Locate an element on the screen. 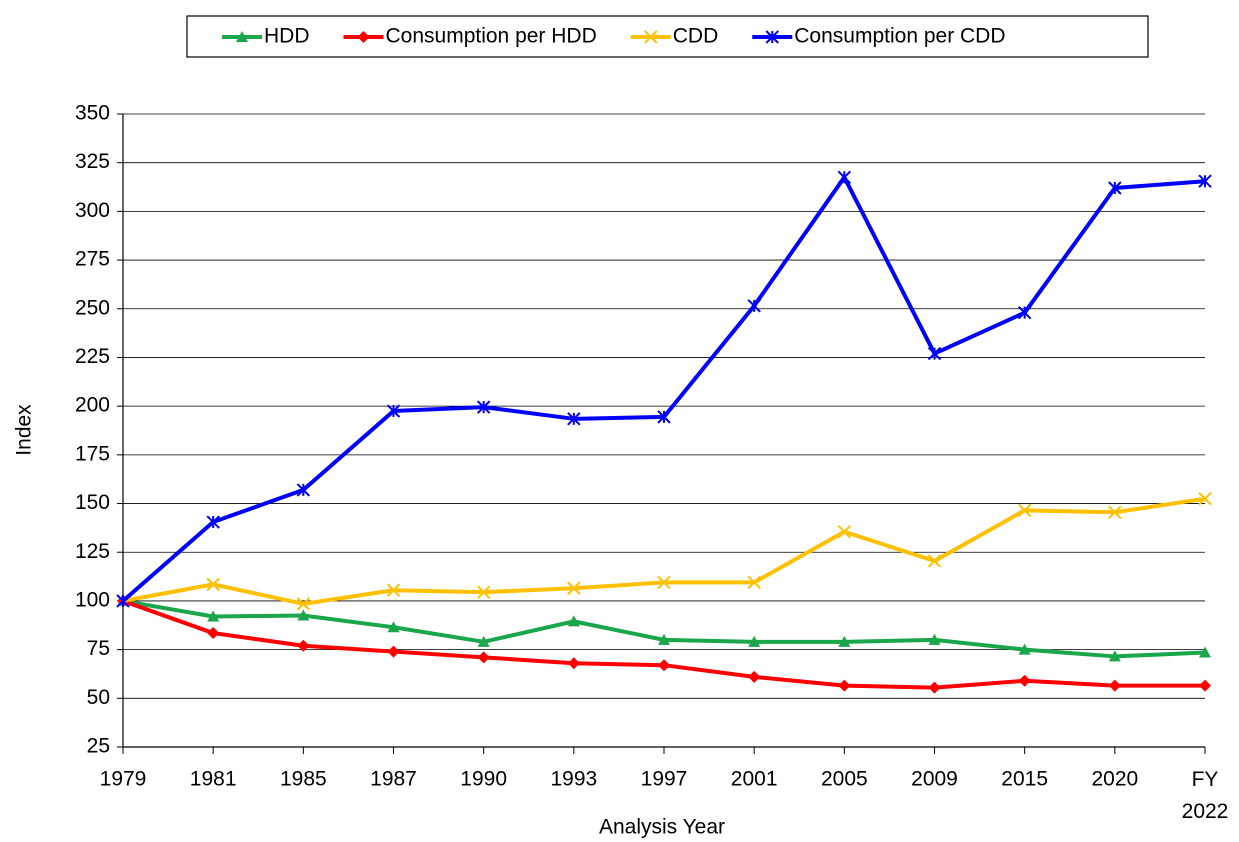 This screenshot has height=842, width=1239. y-tick-label: 75 is located at coordinates (98, 648).